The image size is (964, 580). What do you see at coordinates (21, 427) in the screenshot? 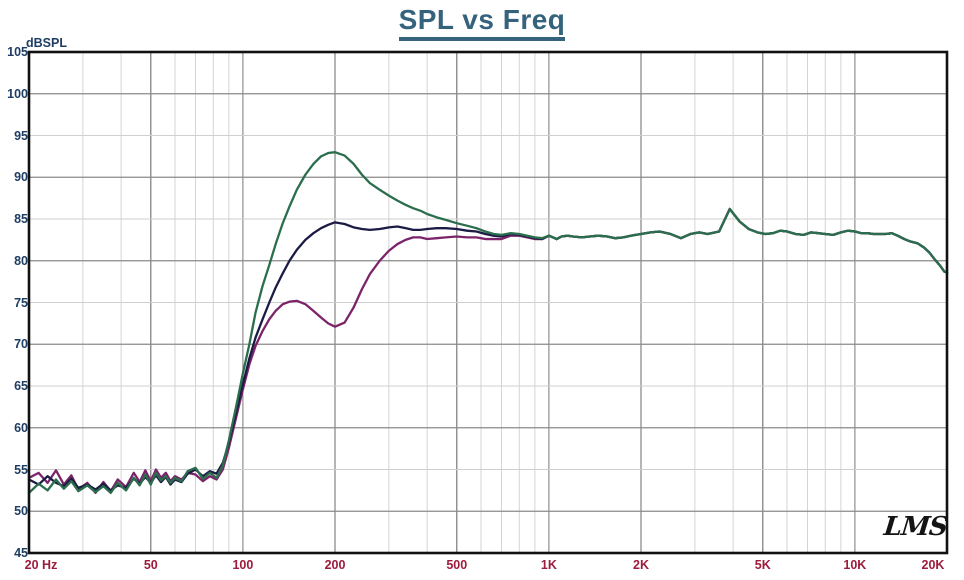
I see `y-axis-tick-label: 60` at bounding box center [21, 427].